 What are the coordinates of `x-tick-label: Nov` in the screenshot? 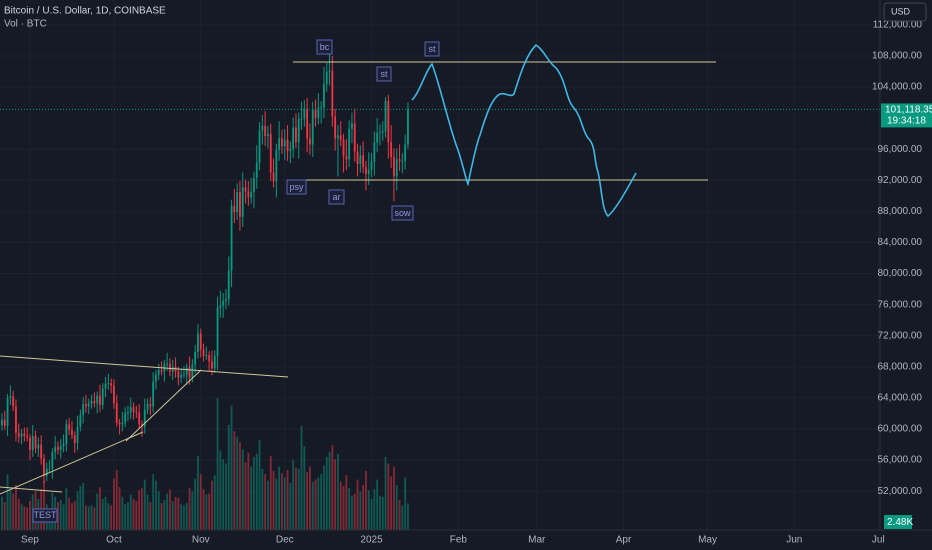 It's located at (201, 540).